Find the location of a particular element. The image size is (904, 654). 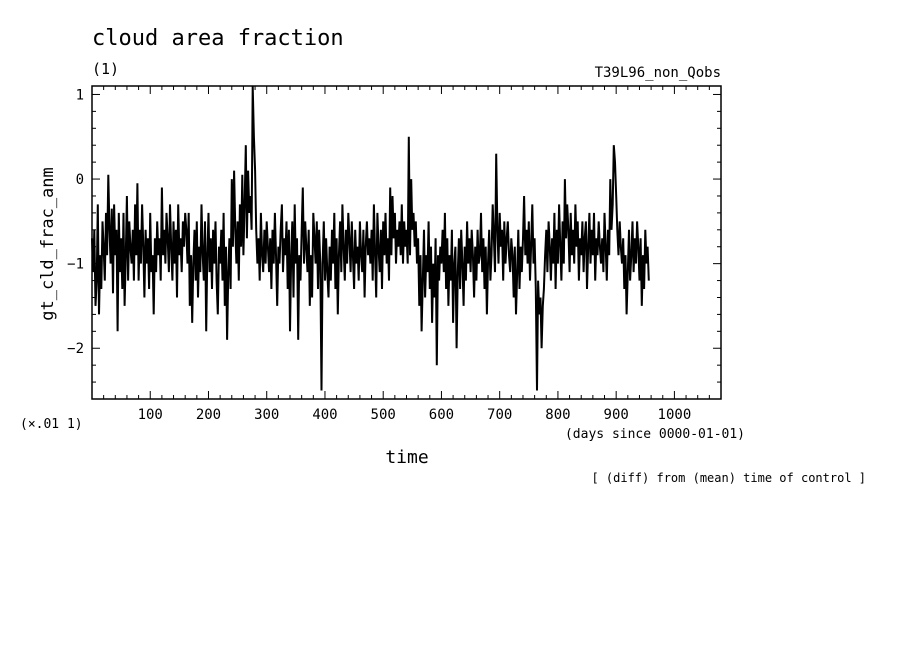

x-units-label: (days since 0000-01-01) is located at coordinates (655, 434).